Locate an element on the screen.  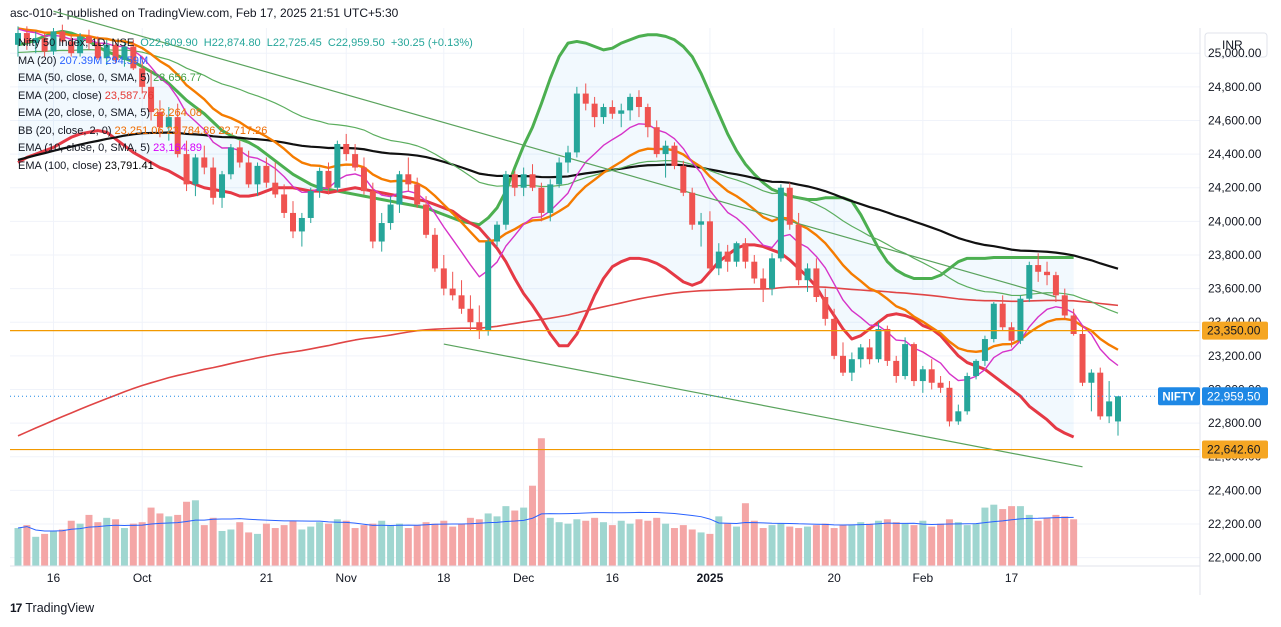
open-value: O22,809.90 is located at coordinates (169, 43).